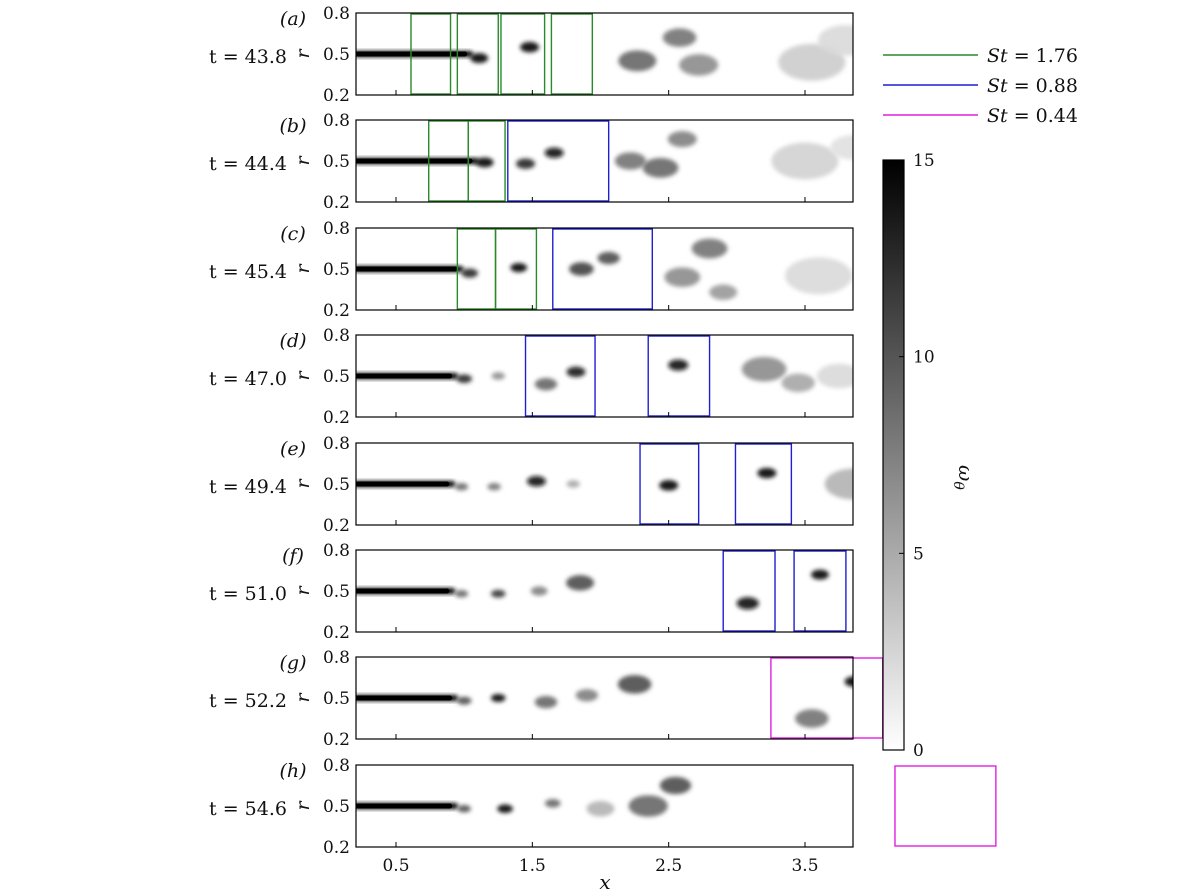 This screenshot has height=895, width=1196. Describe the element at coordinates (1043, 116) in the screenshot. I see `legend-label-value: = 0.44` at that location.